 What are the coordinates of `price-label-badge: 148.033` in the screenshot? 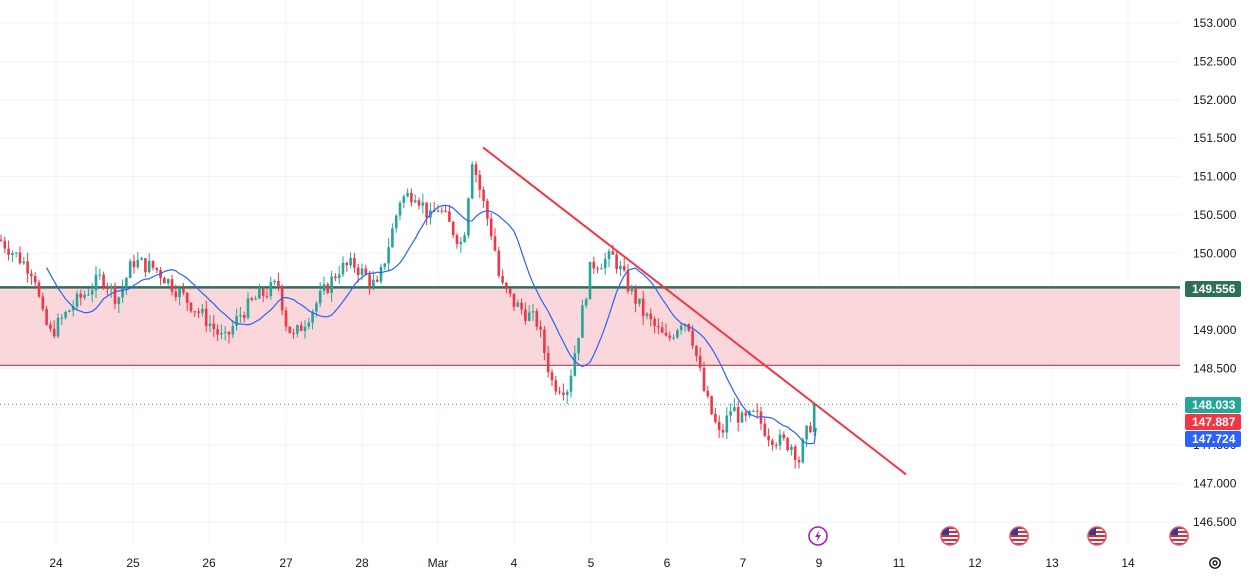 It's located at (1213, 405).